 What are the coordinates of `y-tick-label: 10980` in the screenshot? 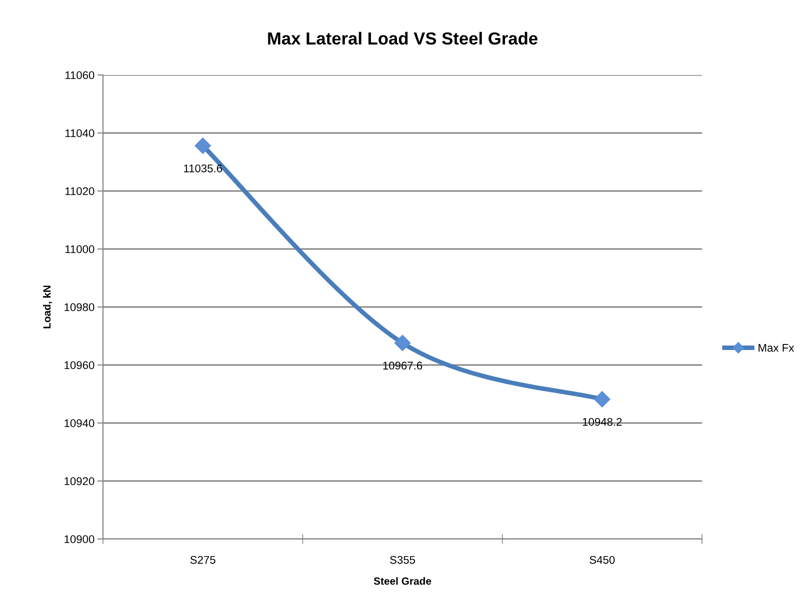 It's located at (79, 307).